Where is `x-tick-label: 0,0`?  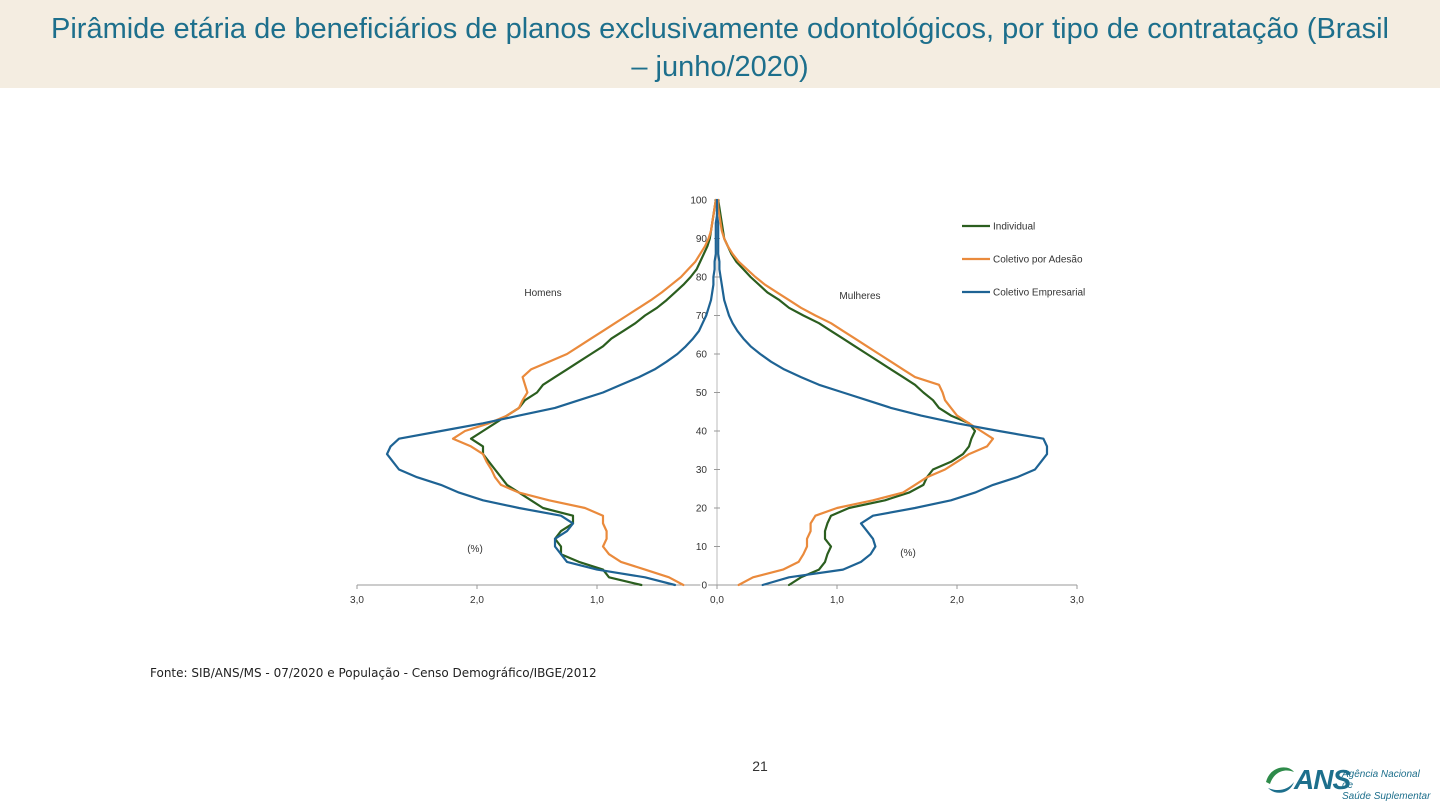
x-tick-label: 0,0 is located at coordinates (717, 600).